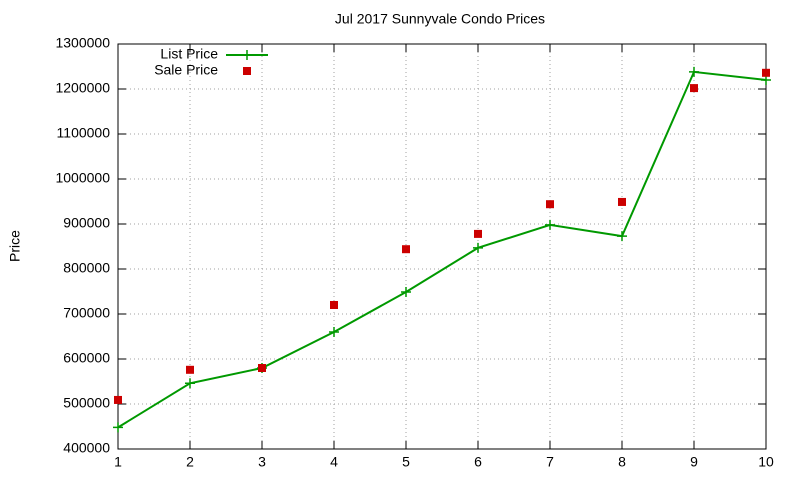 This screenshot has height=480, width=800. Describe the element at coordinates (550, 462) in the screenshot. I see `x-tick-label: 7` at that location.